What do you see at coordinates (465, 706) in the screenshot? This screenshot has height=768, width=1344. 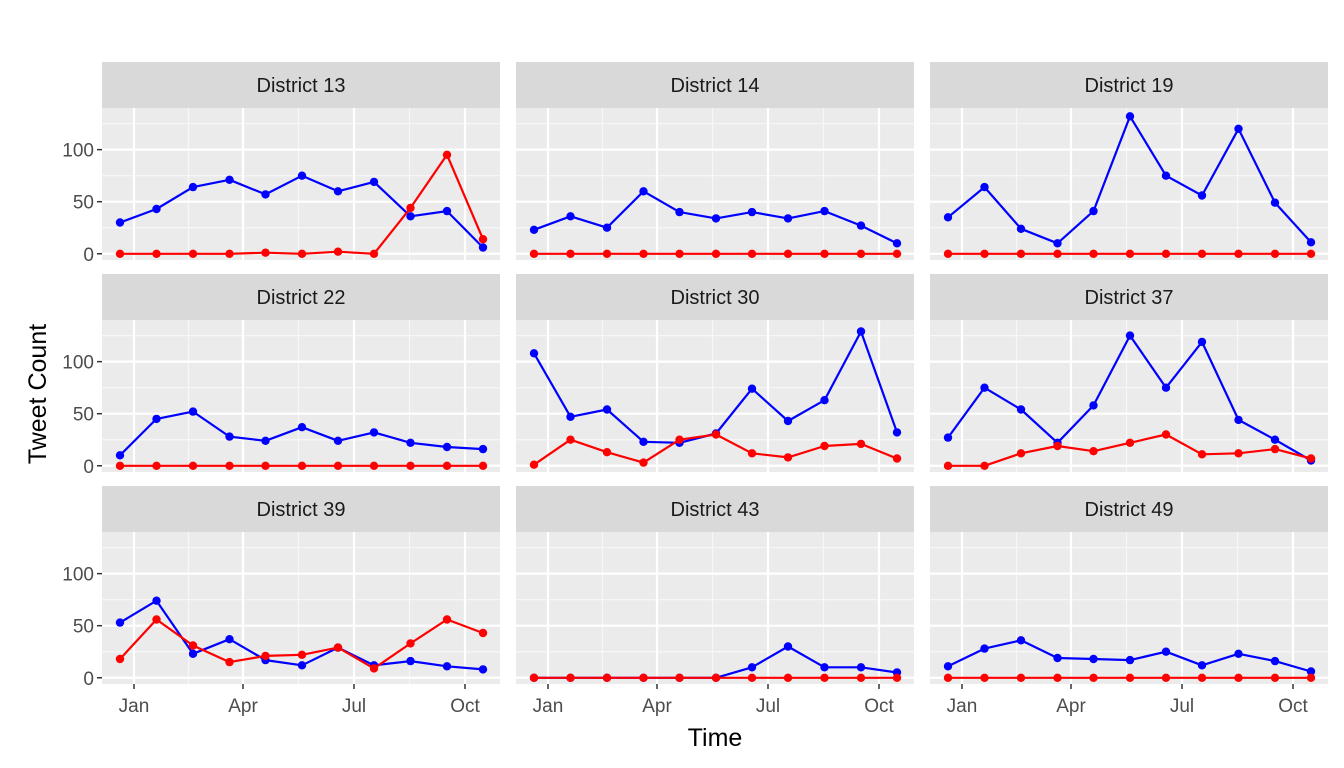 I see `x-tick-label: Oct` at bounding box center [465, 706].